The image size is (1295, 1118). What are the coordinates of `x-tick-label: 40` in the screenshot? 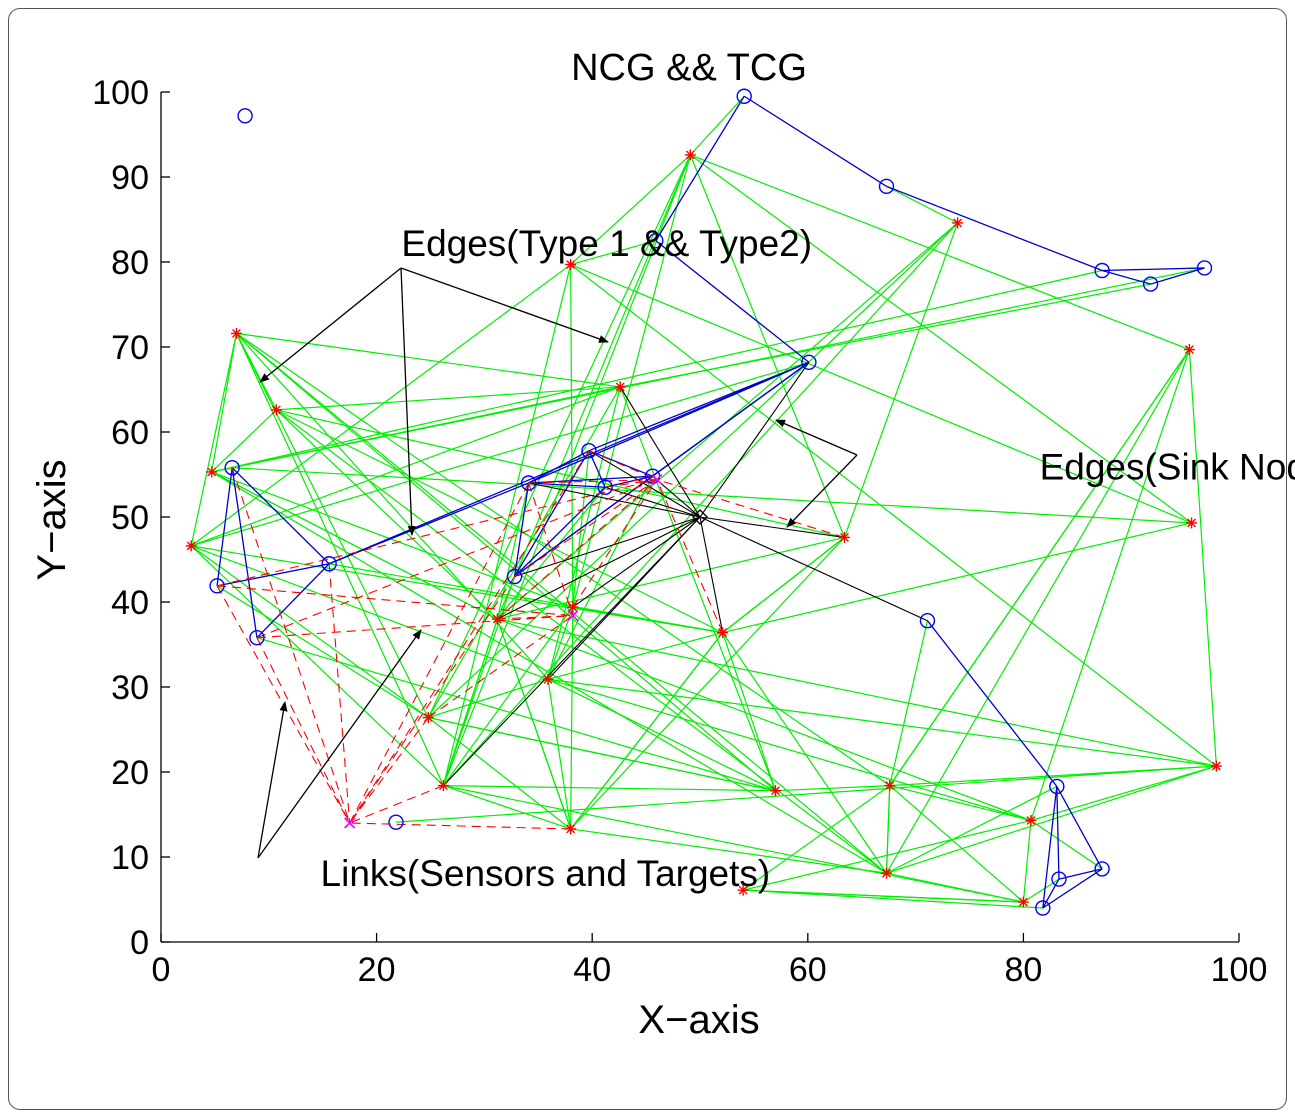 It's located at (592, 970).